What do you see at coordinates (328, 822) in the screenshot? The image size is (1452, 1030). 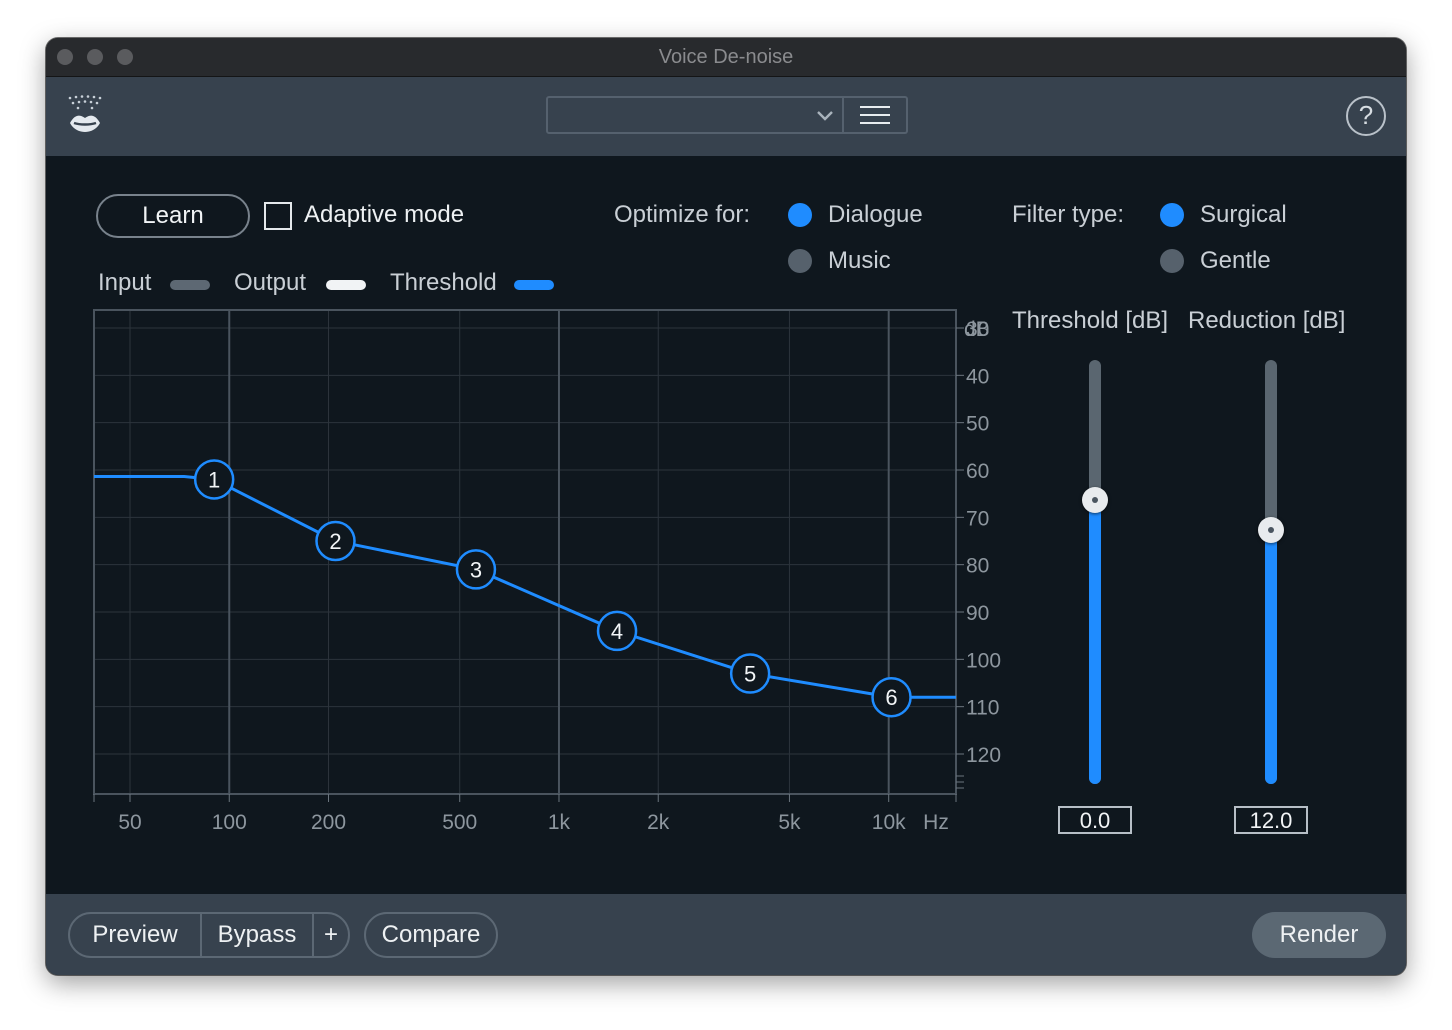 I see `freq-tick-label: 200` at bounding box center [328, 822].